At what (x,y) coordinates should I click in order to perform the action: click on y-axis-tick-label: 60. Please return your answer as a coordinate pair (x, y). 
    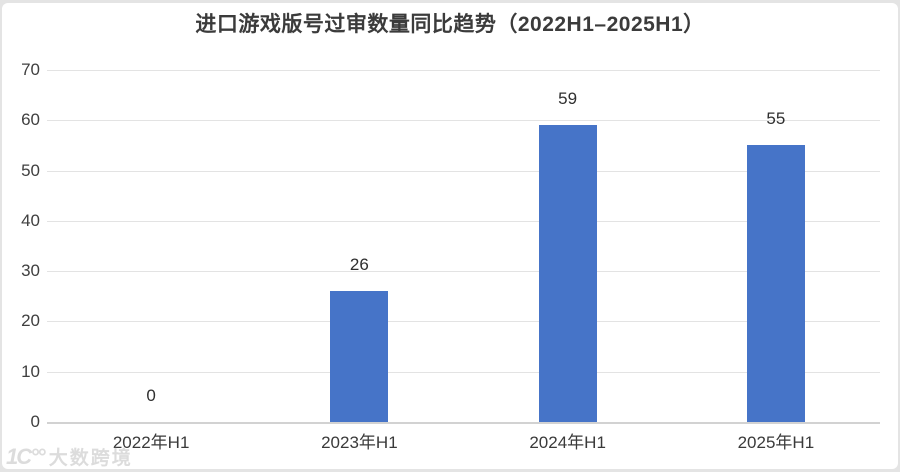
    Looking at the image, I should click on (30, 120).